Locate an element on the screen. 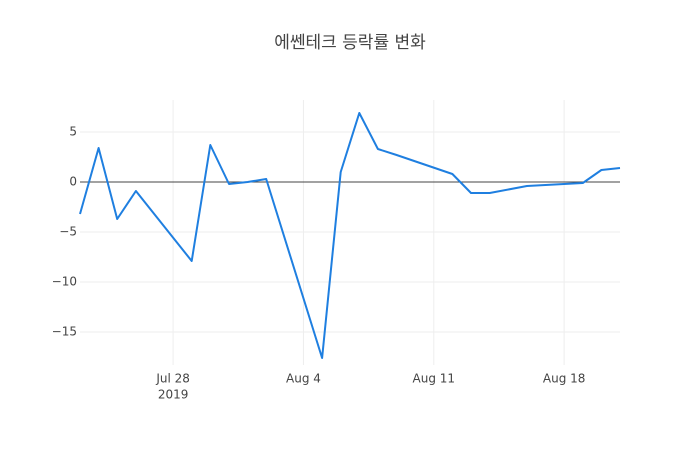 The height and width of the screenshot is (450, 700). y-tick-label: −15 is located at coordinates (64, 332).